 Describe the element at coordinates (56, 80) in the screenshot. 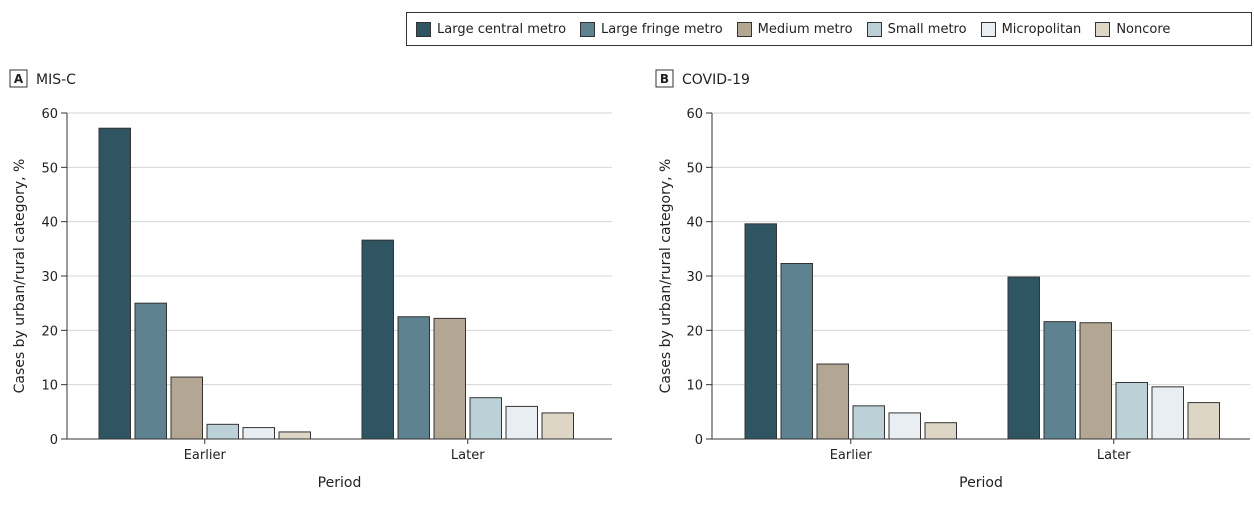

I see `panel-title: MIS-C` at that location.